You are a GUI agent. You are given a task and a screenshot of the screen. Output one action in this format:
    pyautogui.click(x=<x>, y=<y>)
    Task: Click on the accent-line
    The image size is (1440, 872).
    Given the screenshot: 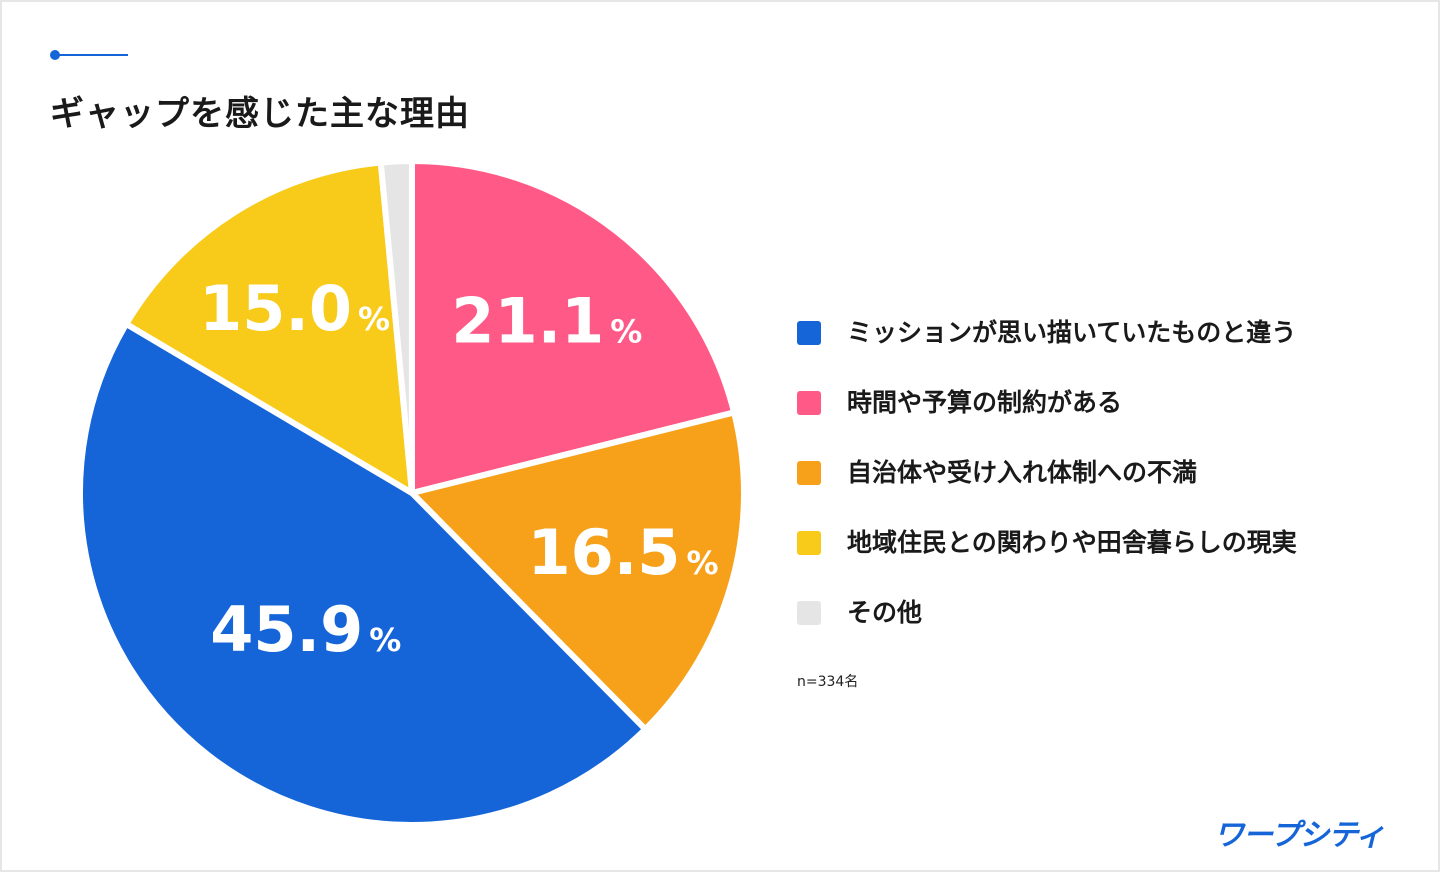 What is the action you would take?
    pyautogui.click(x=92, y=55)
    